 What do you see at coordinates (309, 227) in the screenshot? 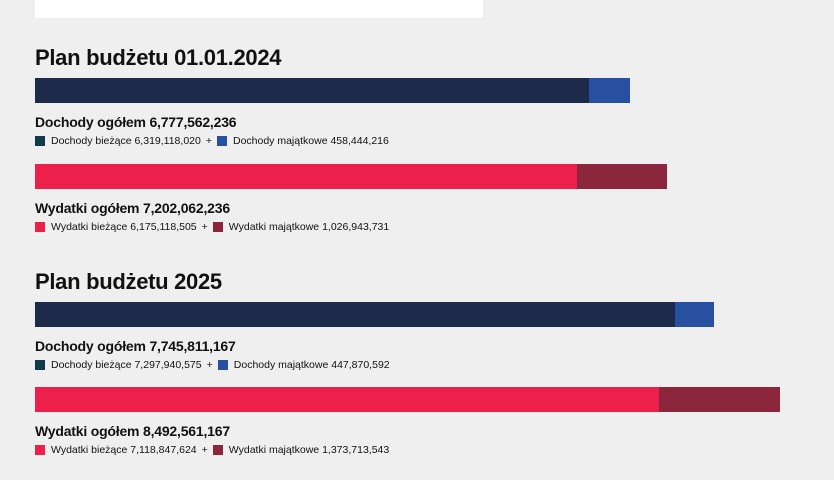
I see `legend-label-expense-capital: Wydatki majątkowe 1,026,943,731` at bounding box center [309, 227].